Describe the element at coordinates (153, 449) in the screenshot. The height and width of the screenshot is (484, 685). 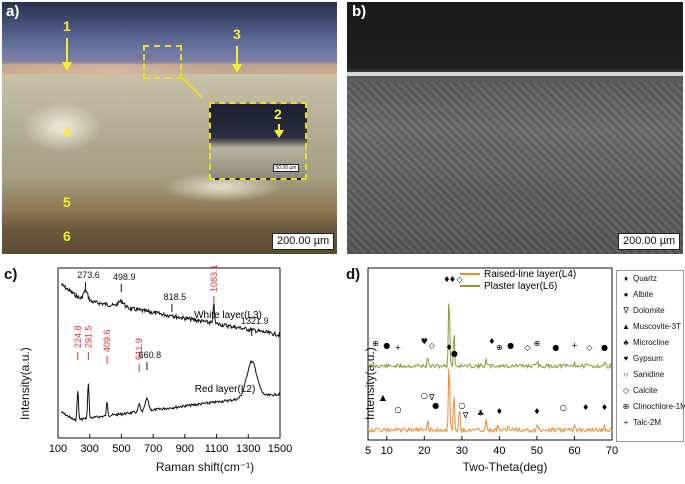
I see `raman-x-tick-label: 700` at that location.